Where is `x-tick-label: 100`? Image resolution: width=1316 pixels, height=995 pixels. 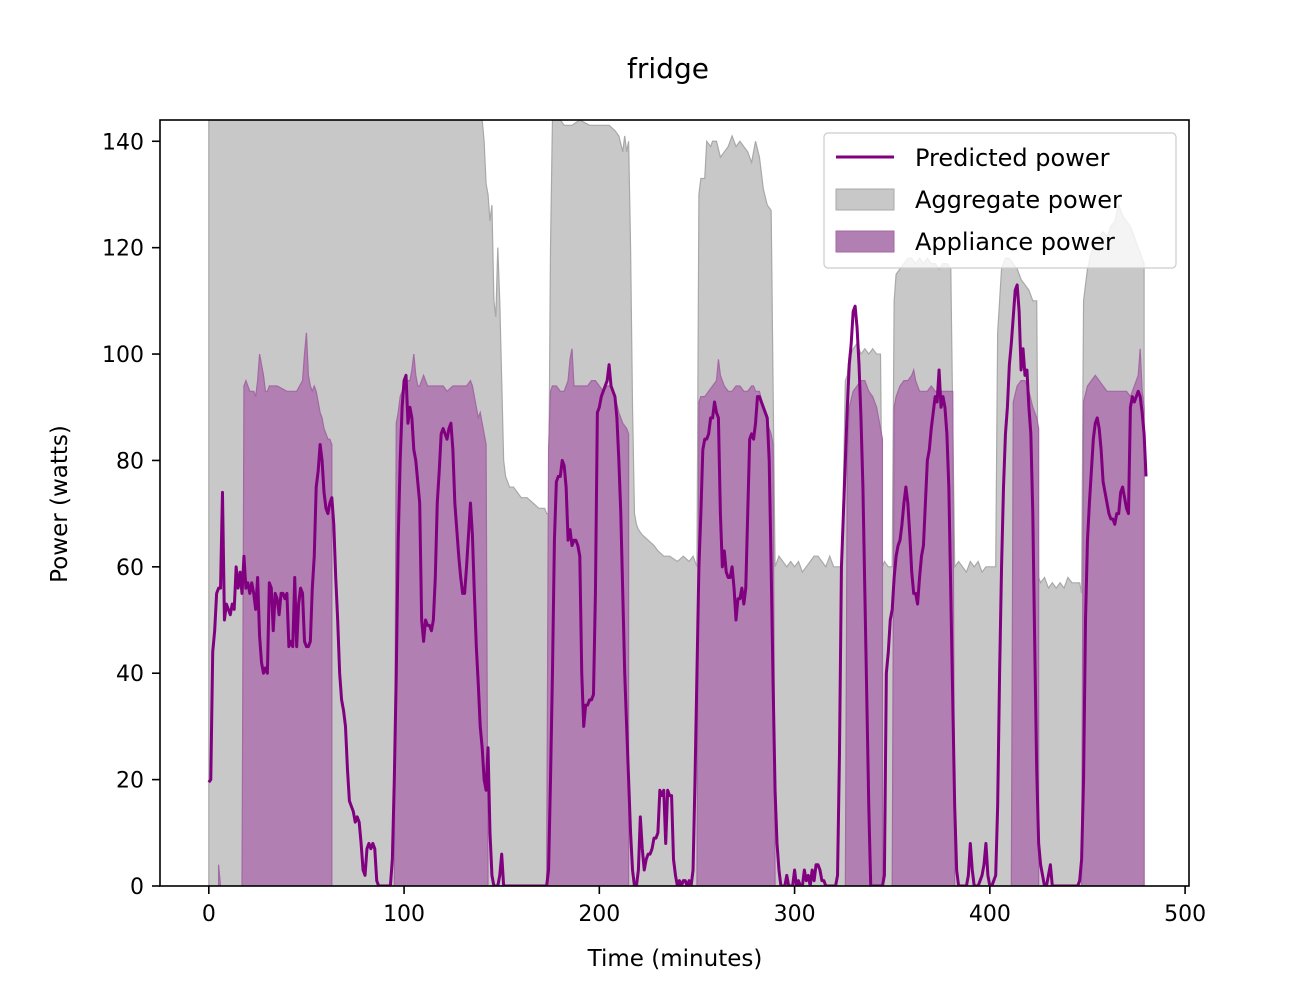 x-tick-label: 100 is located at coordinates (404, 914).